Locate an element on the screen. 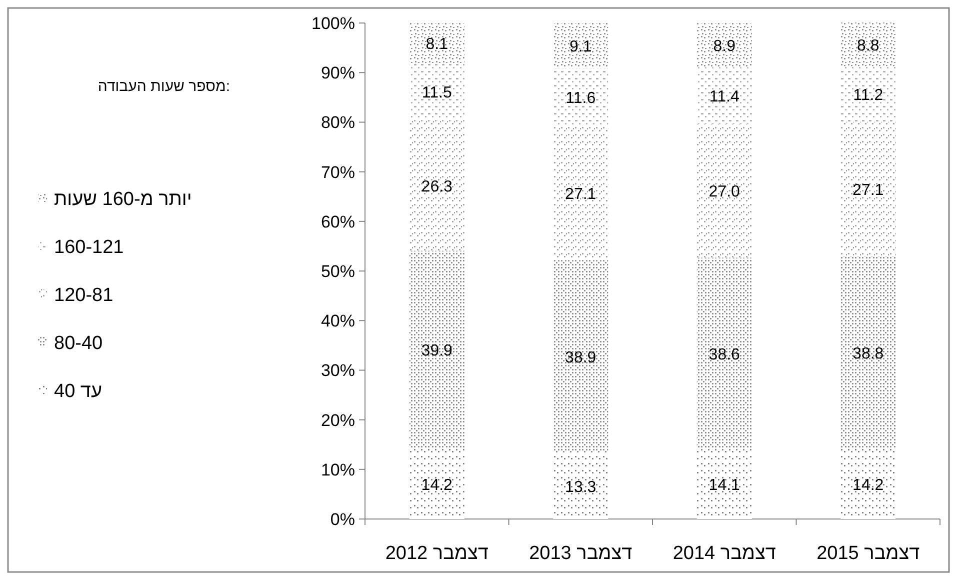 Image resolution: width=957 pixels, height=580 pixels. y-tick-label: 40% is located at coordinates (337, 321).